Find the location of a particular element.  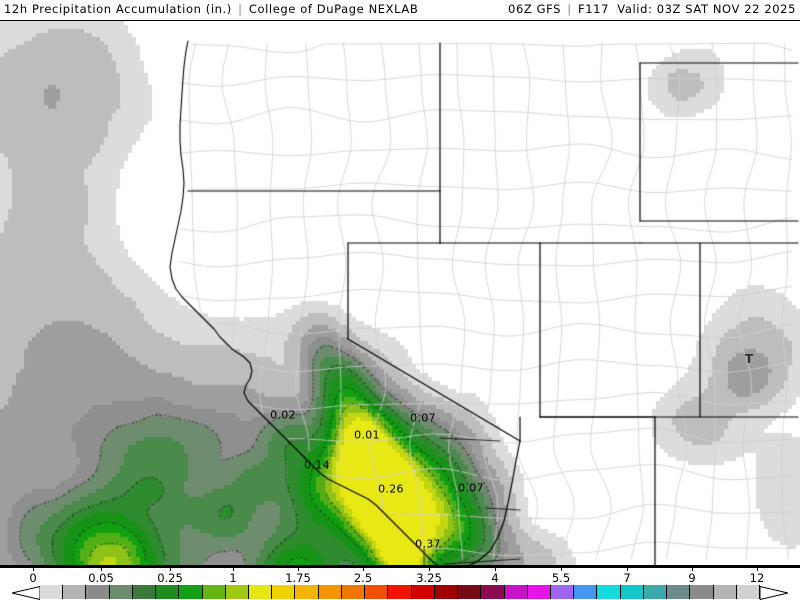

colorbar-color-strip is located at coordinates (400, 592).